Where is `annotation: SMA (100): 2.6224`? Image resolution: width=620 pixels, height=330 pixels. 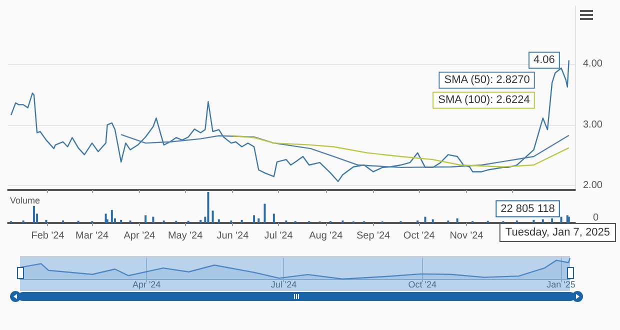 annotation: SMA (100): 2.6224 is located at coordinates (484, 100).